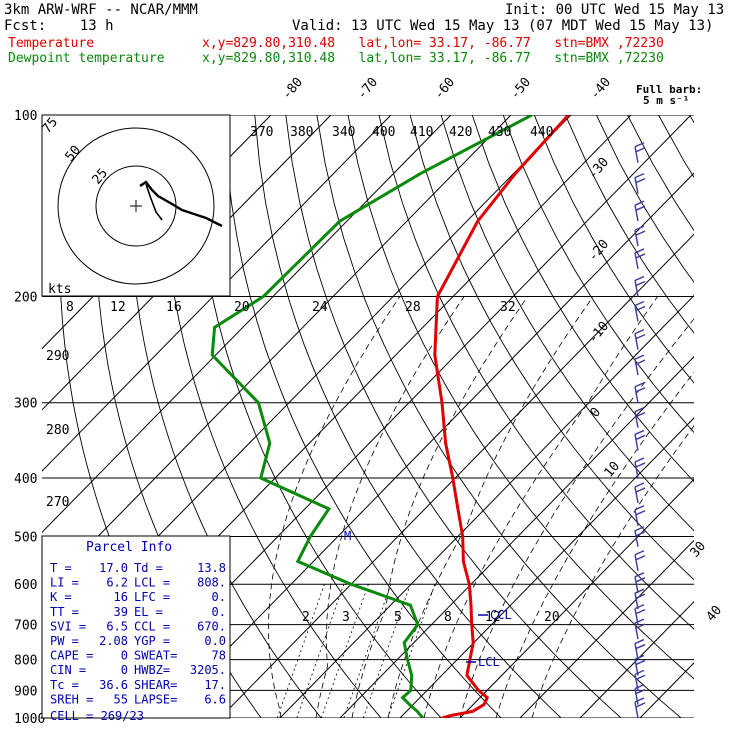  I want to click on parcel-row-value2: 13.8, so click(211, 568).